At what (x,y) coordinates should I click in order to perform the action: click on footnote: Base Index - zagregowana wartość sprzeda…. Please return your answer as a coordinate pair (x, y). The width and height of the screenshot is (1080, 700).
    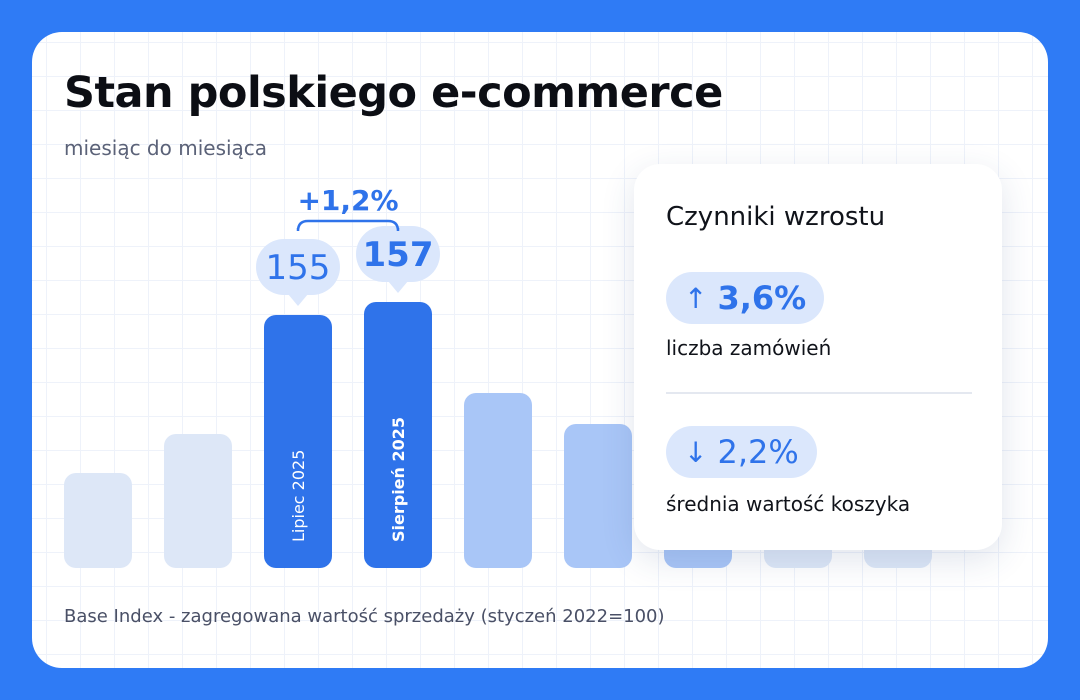
    Looking at the image, I should click on (364, 616).